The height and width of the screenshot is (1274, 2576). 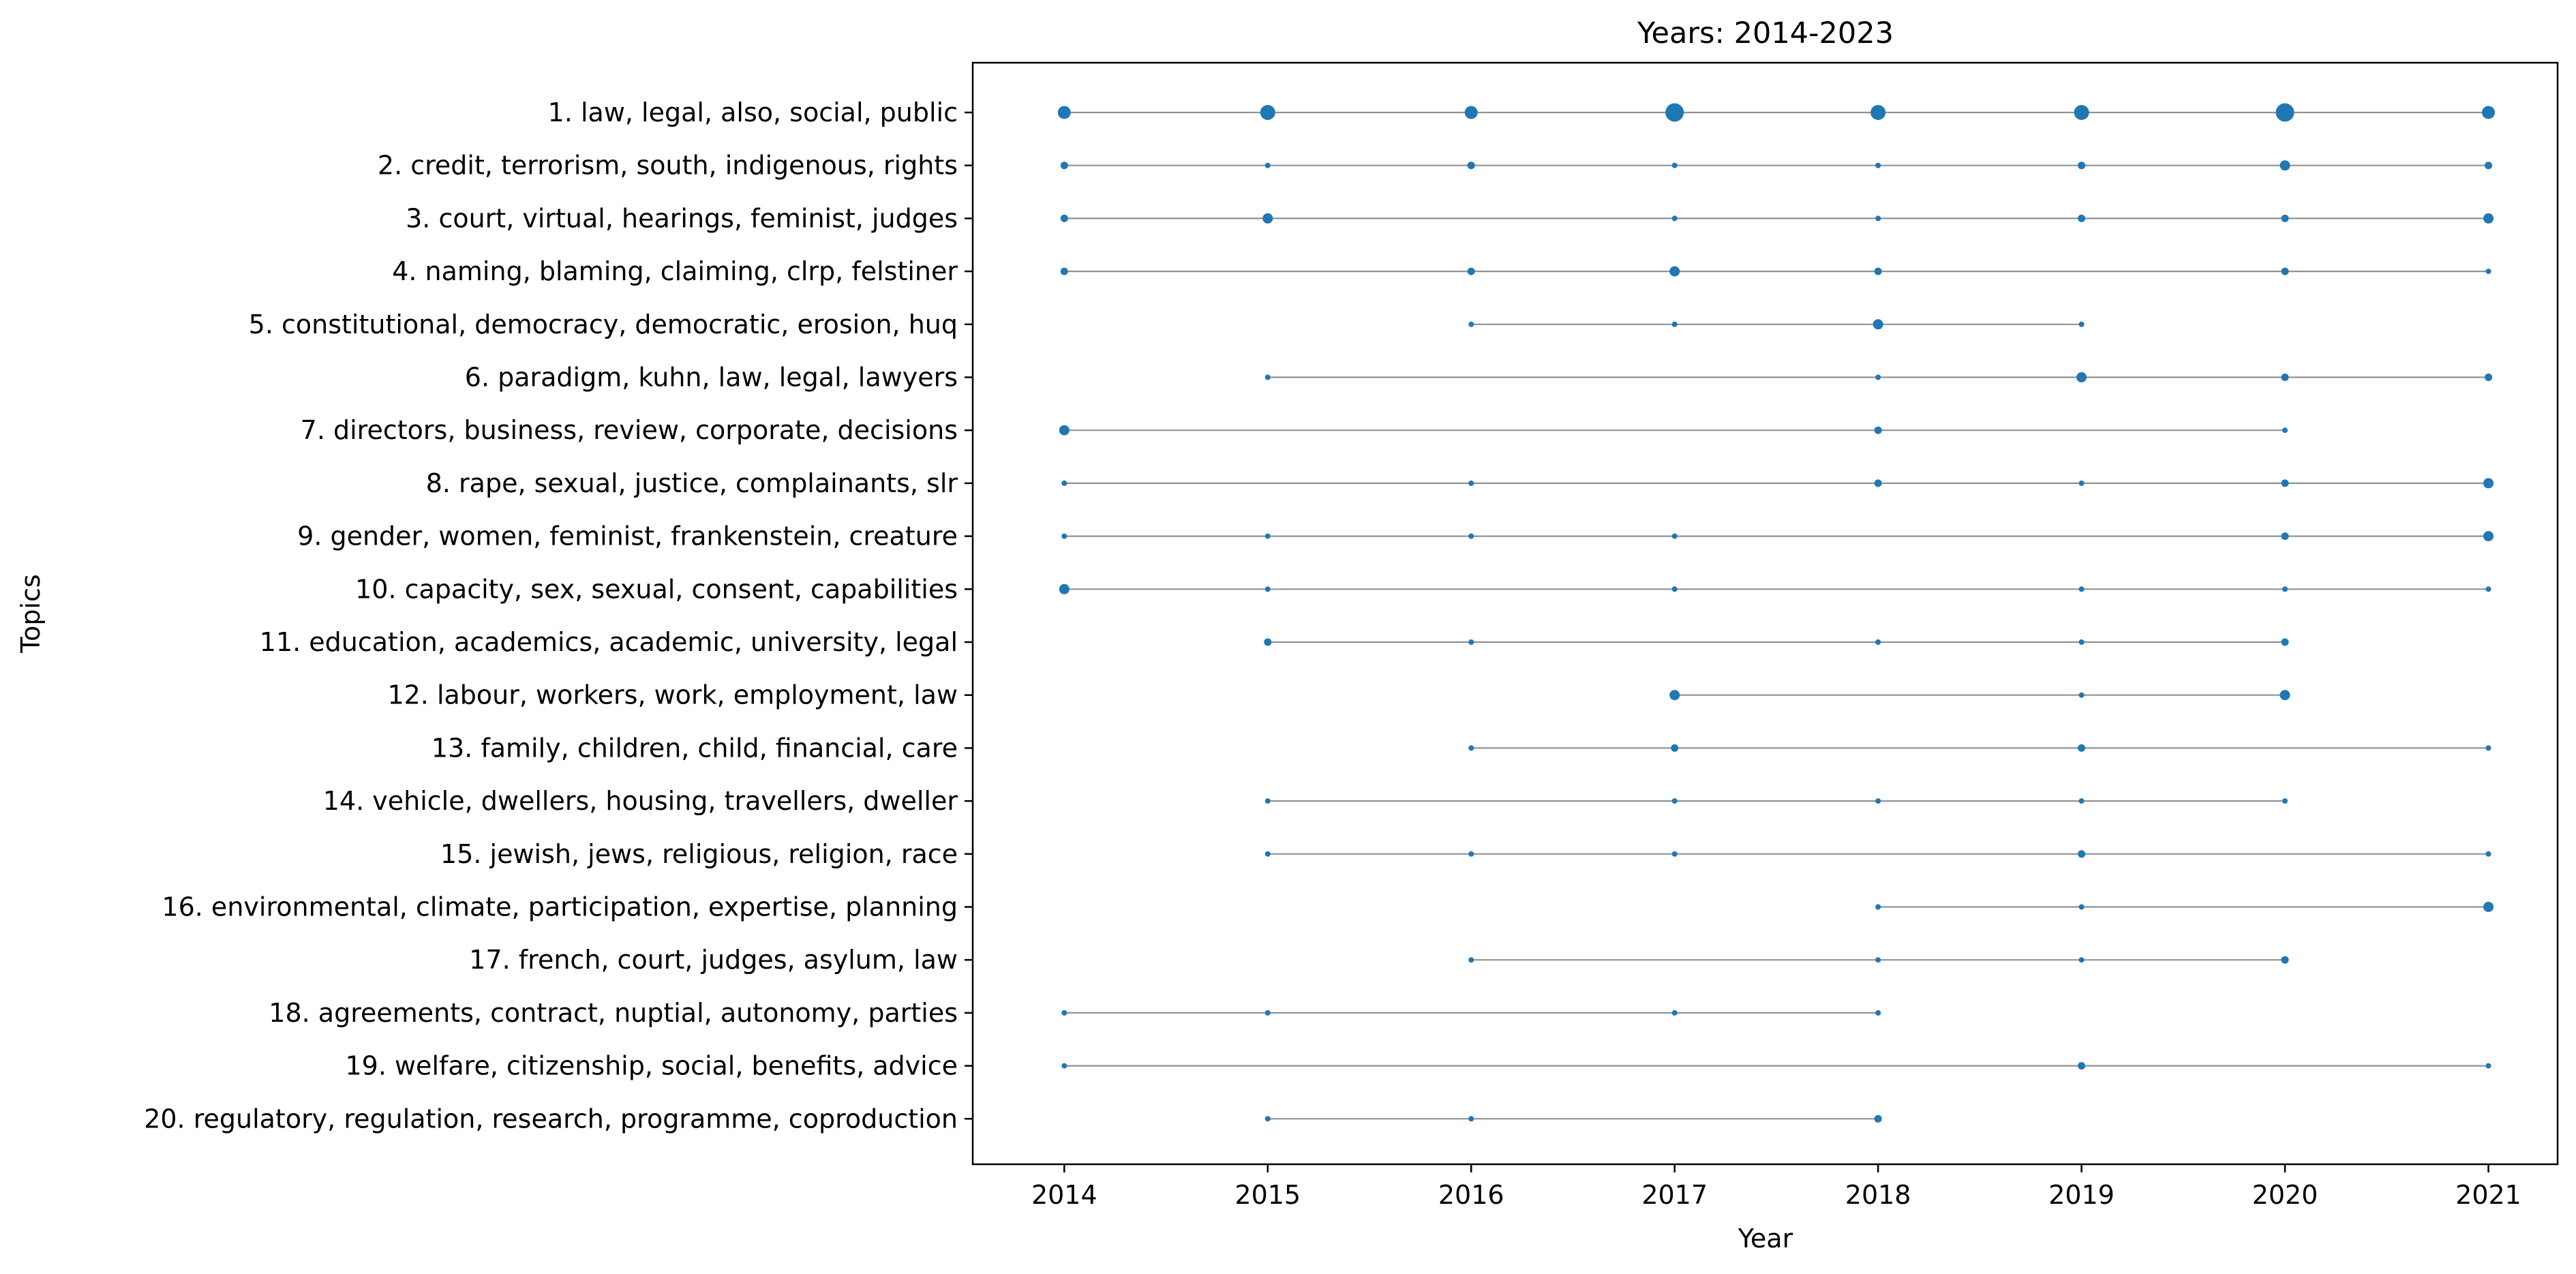 What do you see at coordinates (2285, 1195) in the screenshot?
I see `x-tick-label: 2020` at bounding box center [2285, 1195].